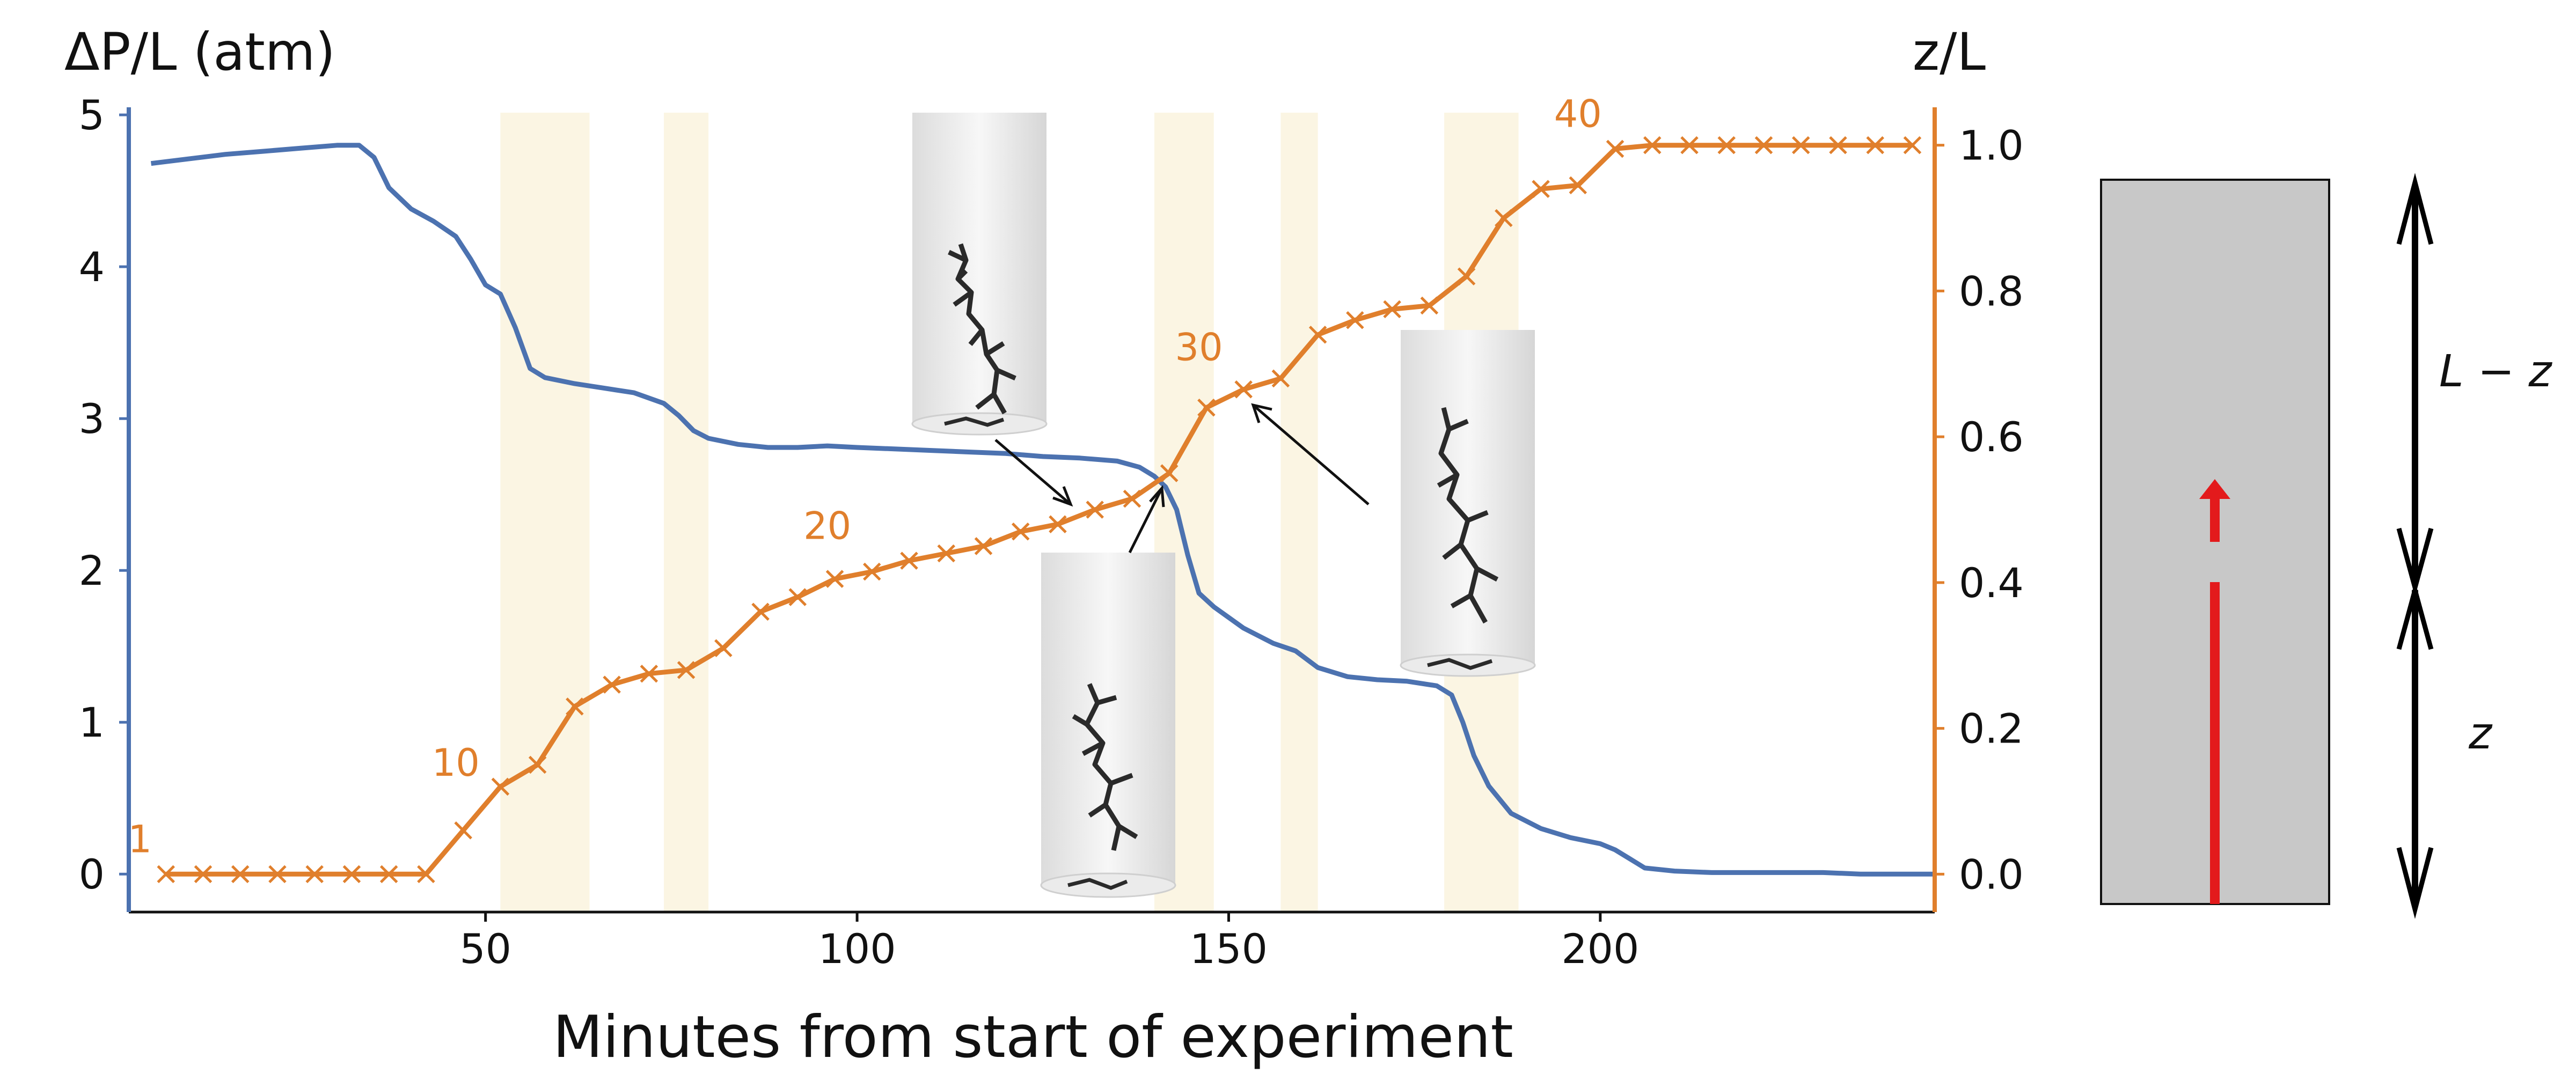  What do you see at coordinates (857, 949) in the screenshot?
I see `x-tick-label: 100` at bounding box center [857, 949].